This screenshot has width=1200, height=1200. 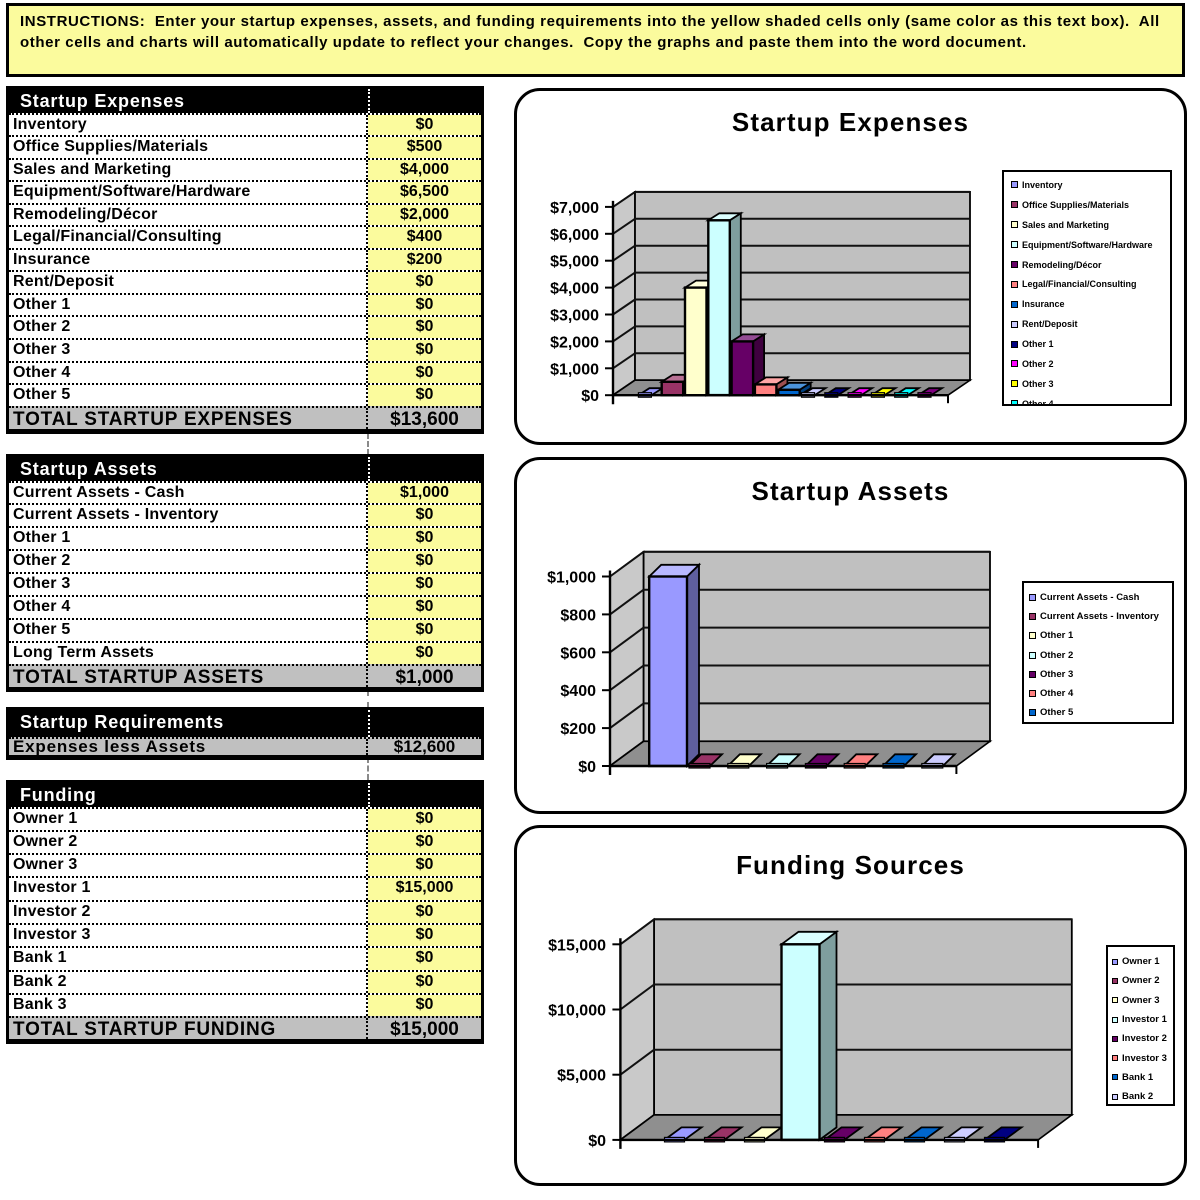 What do you see at coordinates (574, 208) in the screenshot?
I see `svg-text: $7,000` at bounding box center [574, 208].